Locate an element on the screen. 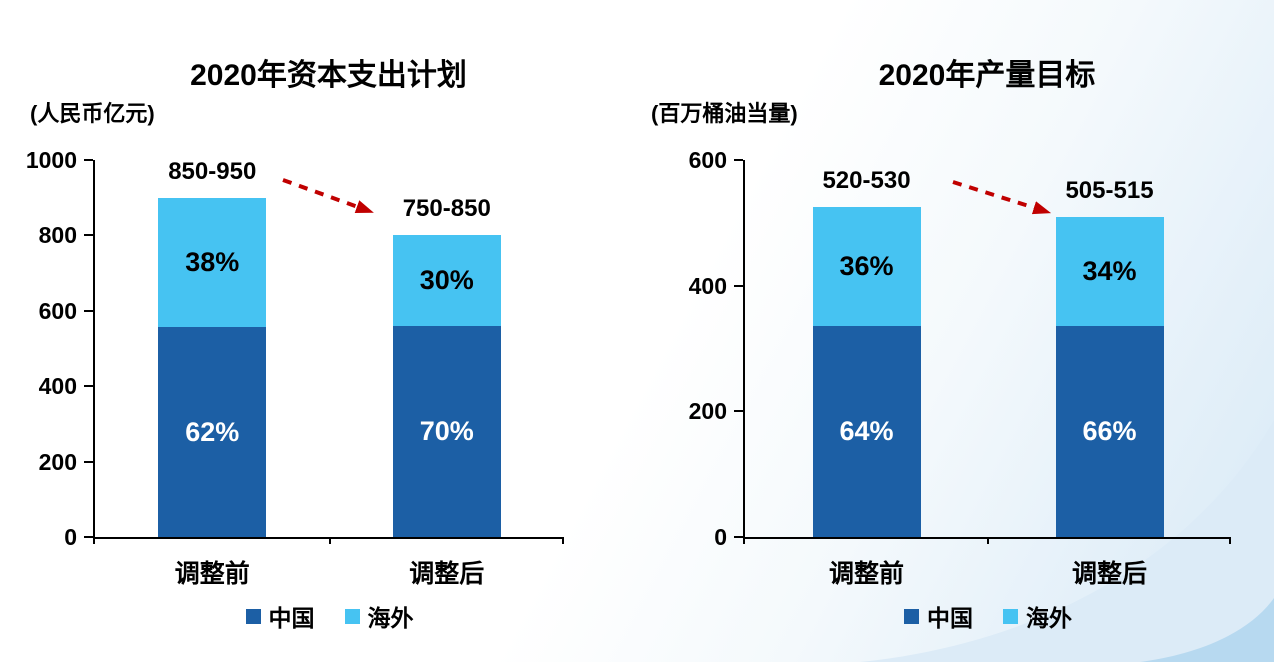 This screenshot has width=1274, height=662. capex-unit-label: (人民币亿元) is located at coordinates (92, 113).